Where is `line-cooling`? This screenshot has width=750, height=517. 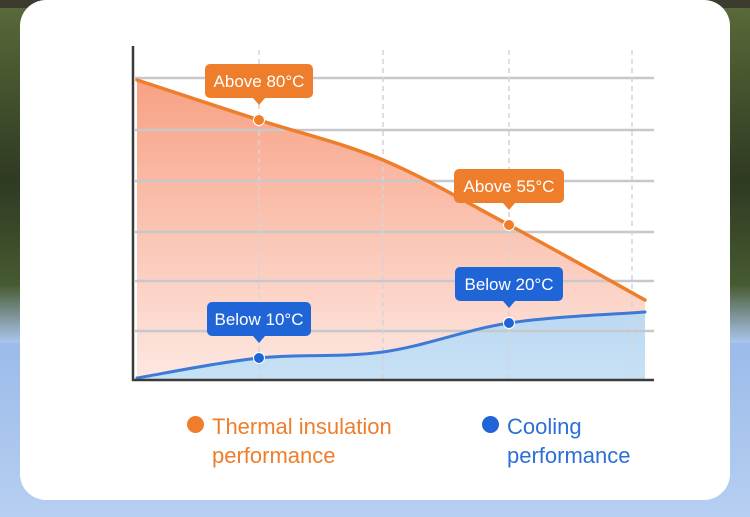
line-cooling is located at coordinates (391, 345).